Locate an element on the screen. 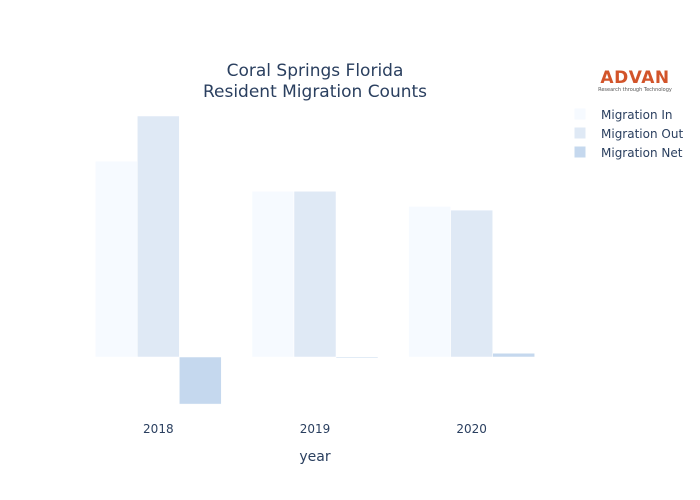 This screenshot has width=700, height=500. legend-item-migration-net: Migration Net is located at coordinates (628, 152).